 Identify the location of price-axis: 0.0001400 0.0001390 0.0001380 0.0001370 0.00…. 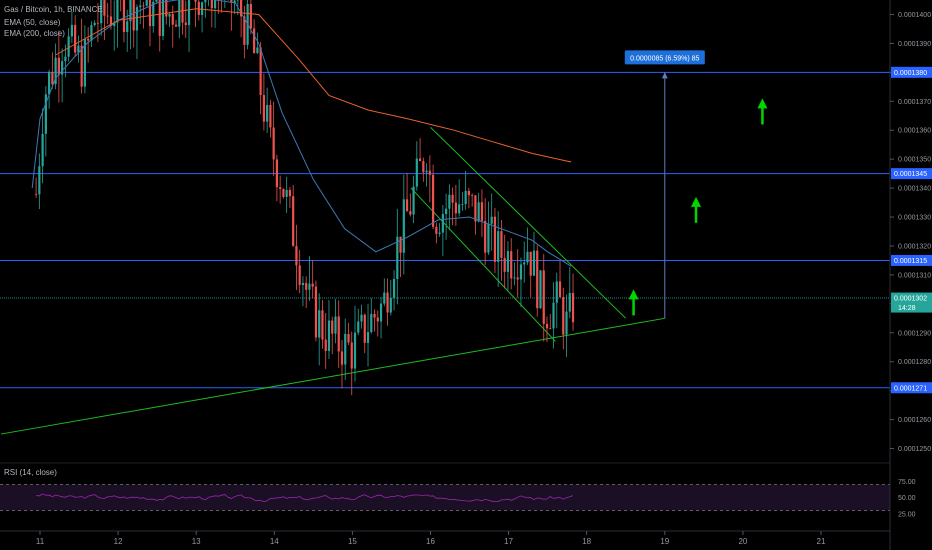
(910, 275).